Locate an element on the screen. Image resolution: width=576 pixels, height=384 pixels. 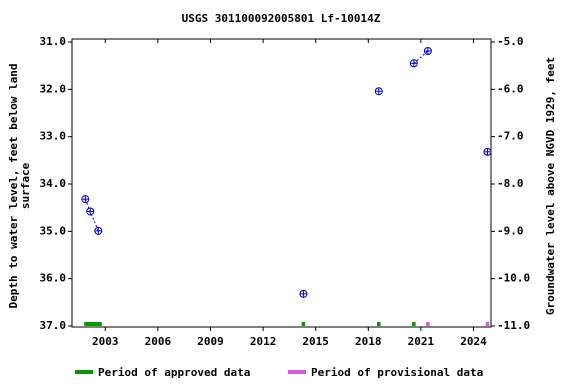
x-tick-label: 2009 is located at coordinates (210, 341).